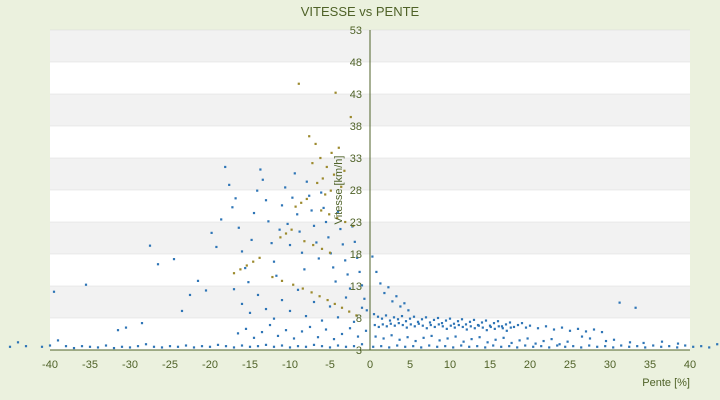  I want to click on x-axis-title: Pente [%], so click(666, 383).